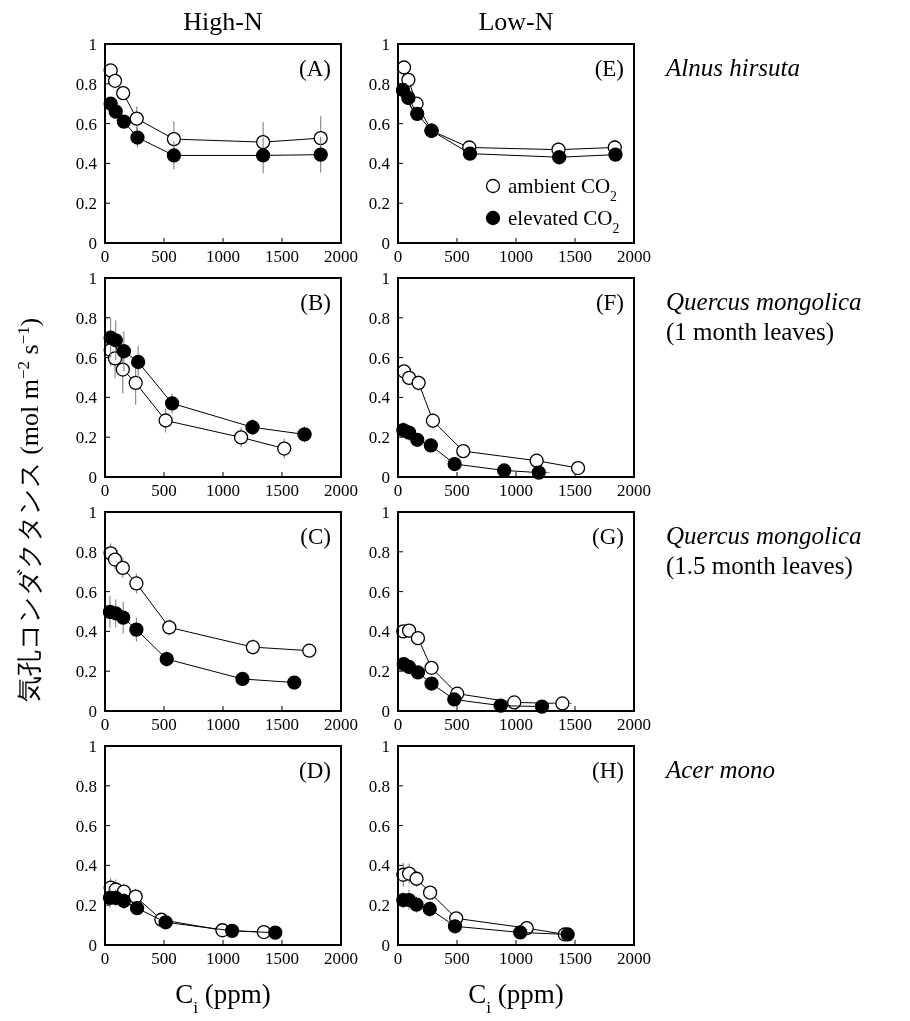 This screenshot has height=1021, width=910. What do you see at coordinates (719, 769) in the screenshot?
I see `text: Acer mono` at bounding box center [719, 769].